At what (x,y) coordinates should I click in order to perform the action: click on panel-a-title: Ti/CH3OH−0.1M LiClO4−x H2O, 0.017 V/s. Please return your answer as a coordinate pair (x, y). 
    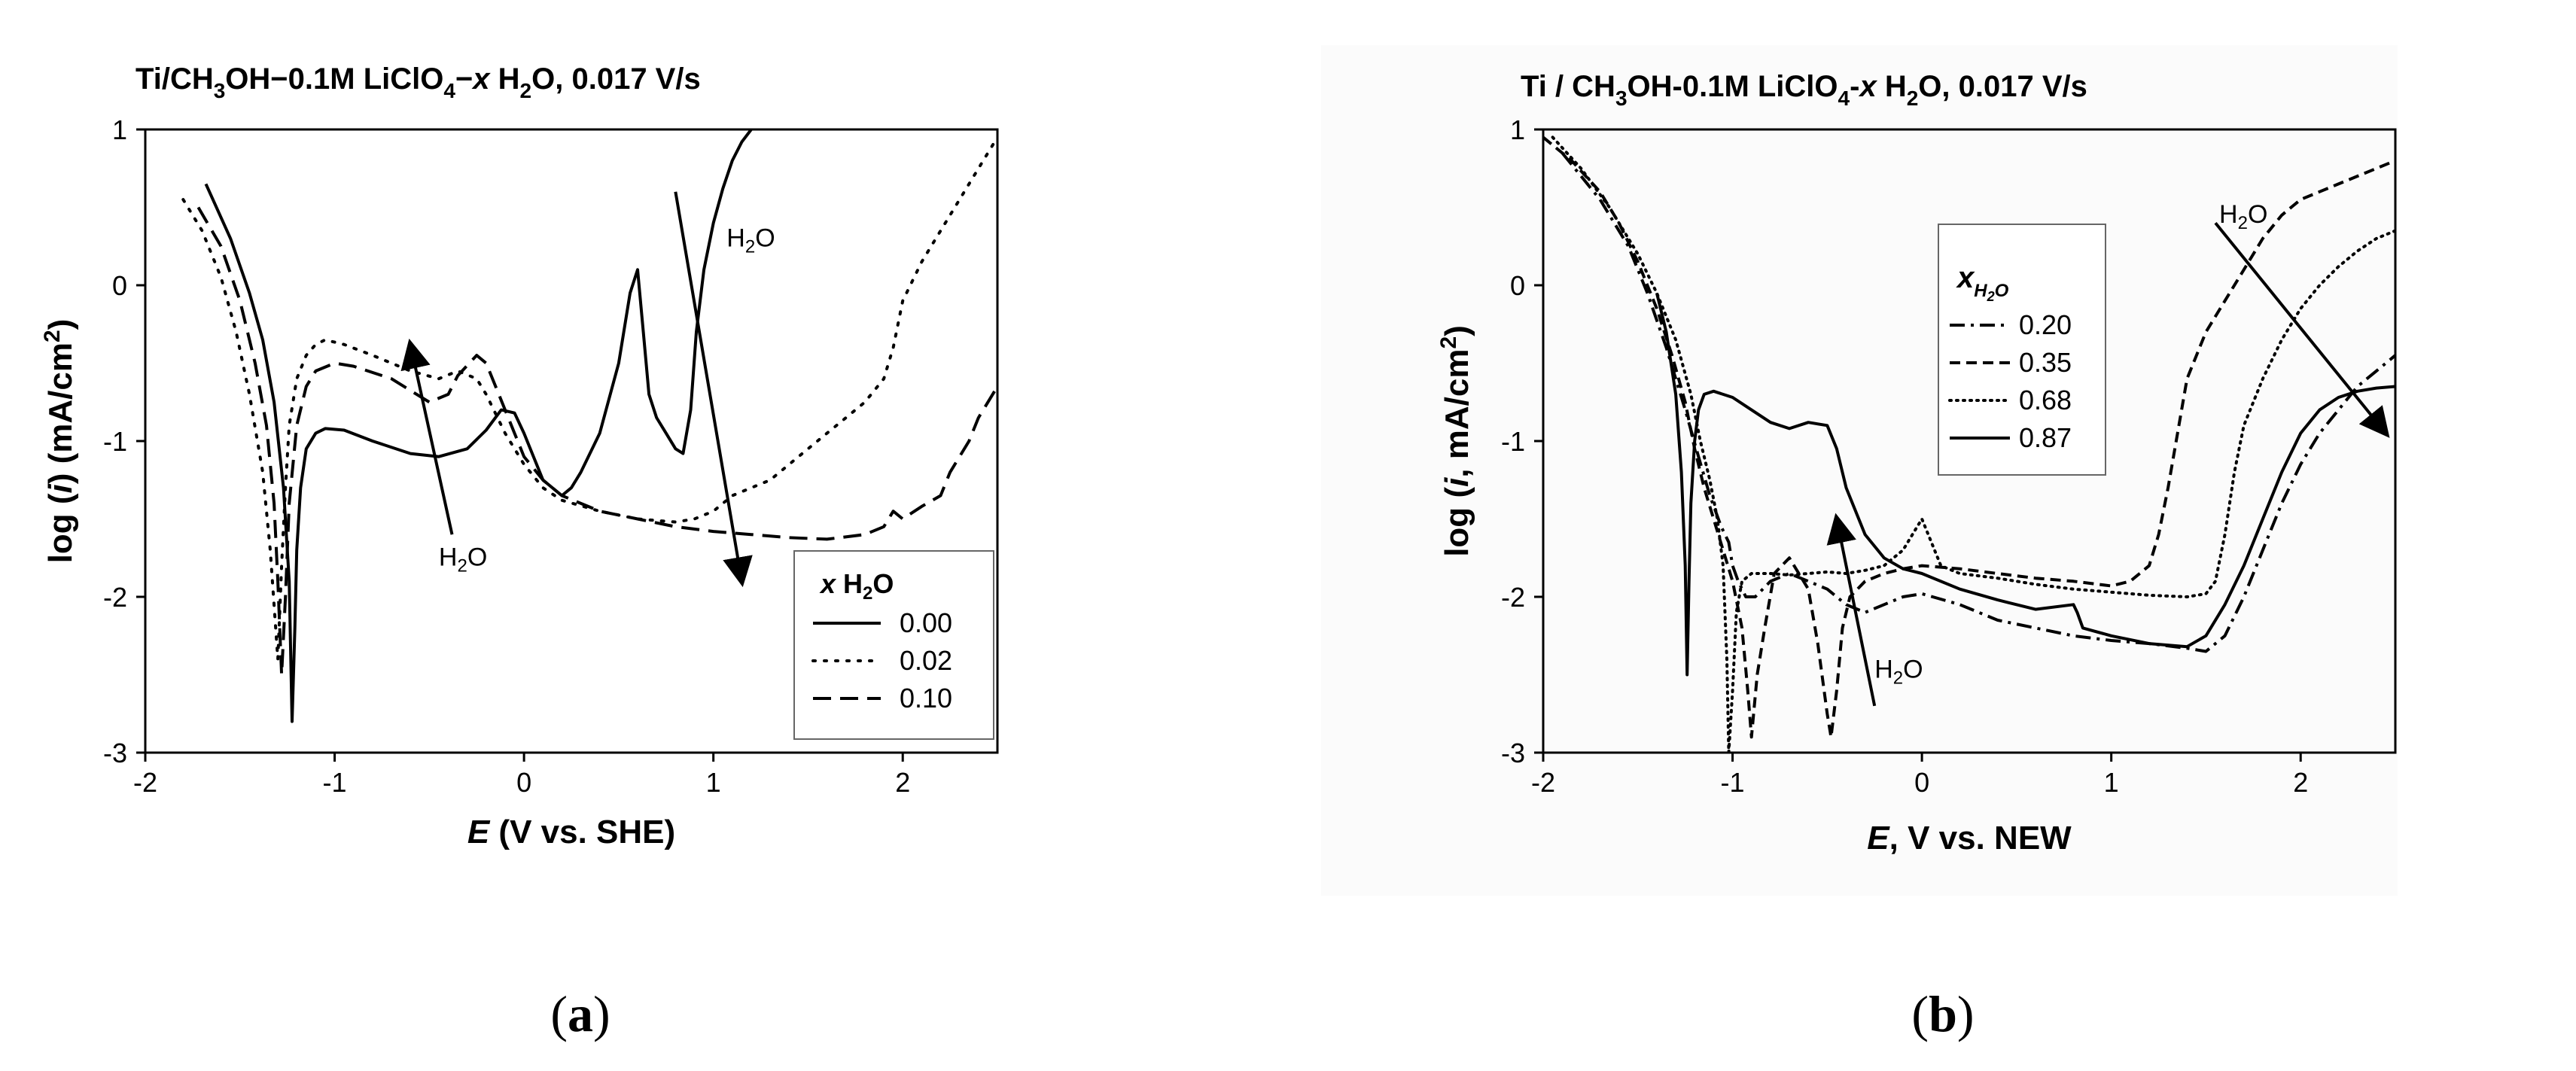
    Looking at the image, I should click on (418, 82).